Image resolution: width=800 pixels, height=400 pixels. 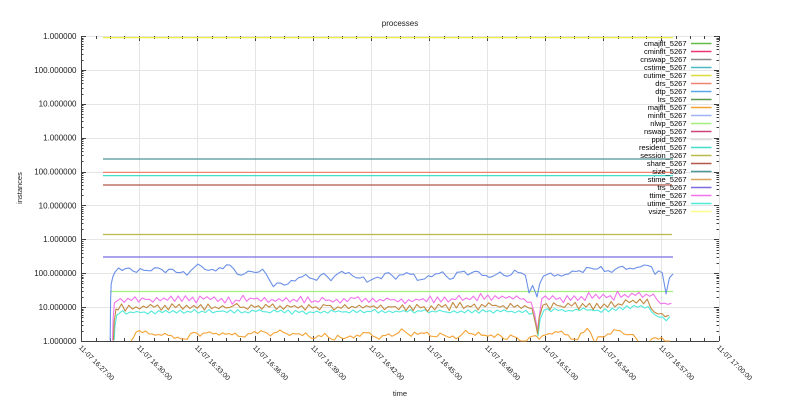 I want to click on svg-text: cminflt_5267, so click(x=665, y=51).